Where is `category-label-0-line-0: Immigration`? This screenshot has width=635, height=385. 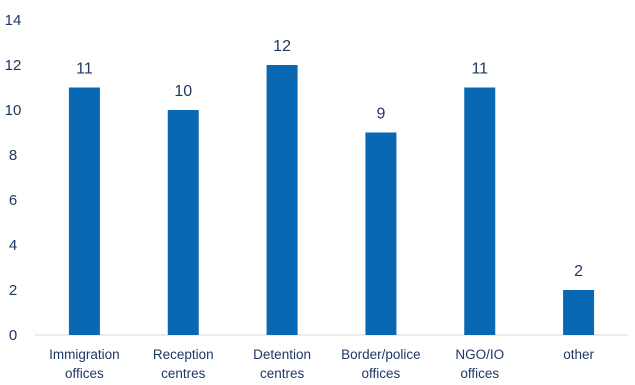
category-label-0-line-0: Immigration is located at coordinates (84, 354).